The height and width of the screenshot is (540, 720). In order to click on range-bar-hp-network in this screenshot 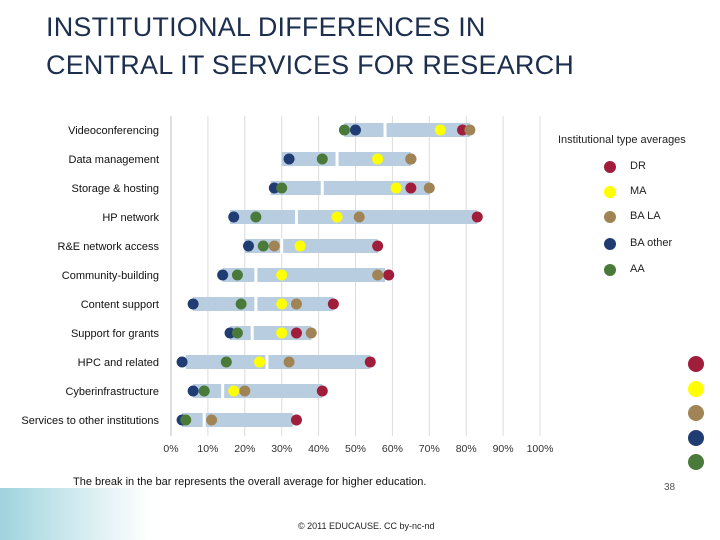, I will do `click(354, 217)`.